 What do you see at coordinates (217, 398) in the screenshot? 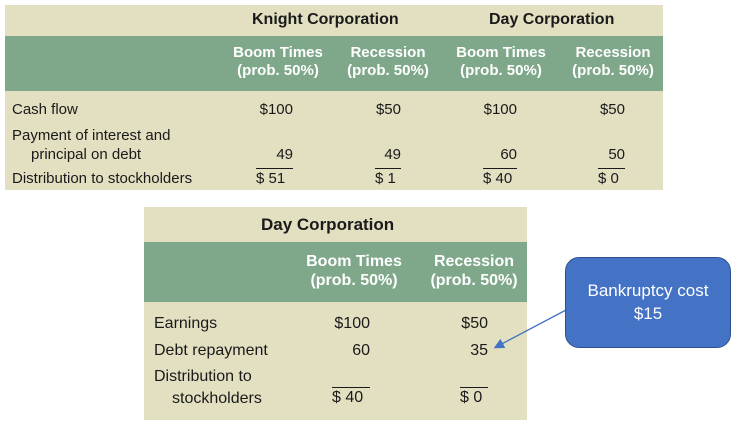
I see `row-label-distribution-line2: stockholders` at bounding box center [217, 398].